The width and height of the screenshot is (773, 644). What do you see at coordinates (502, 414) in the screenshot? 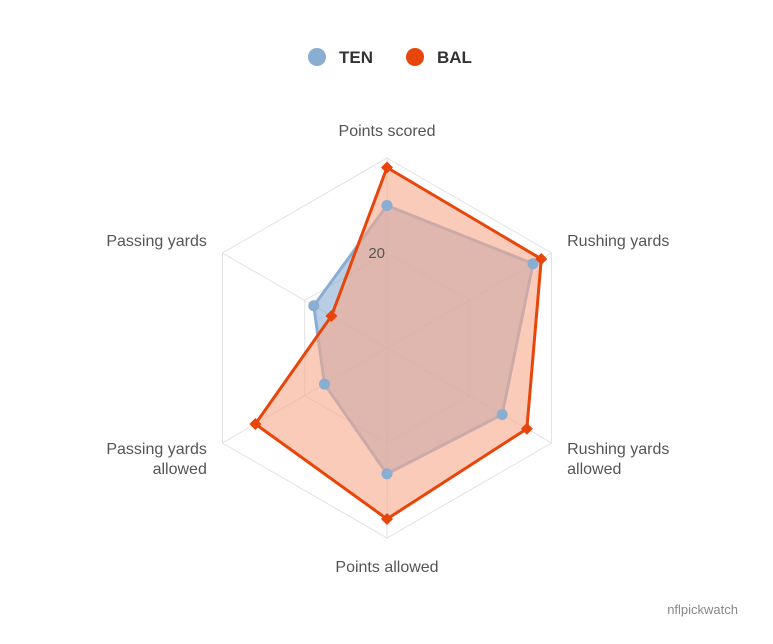
I see `data-point-ten-rushing-yards-allowed` at bounding box center [502, 414].